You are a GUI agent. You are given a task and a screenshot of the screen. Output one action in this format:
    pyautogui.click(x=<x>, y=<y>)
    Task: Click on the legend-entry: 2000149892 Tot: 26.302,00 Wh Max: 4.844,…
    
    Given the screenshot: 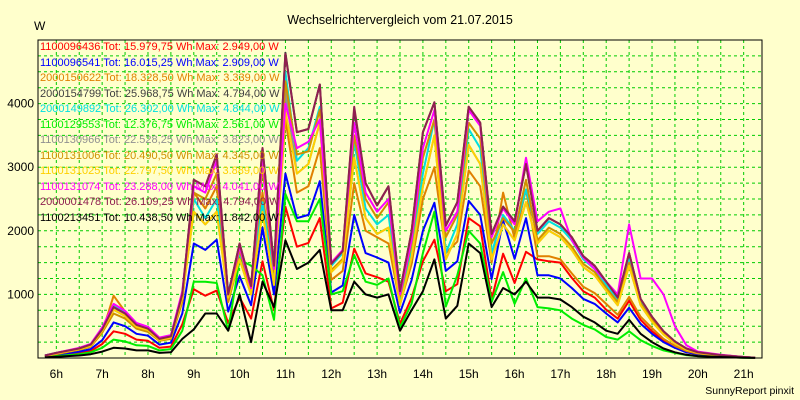 What is the action you would take?
    pyautogui.click(x=160, y=109)
    